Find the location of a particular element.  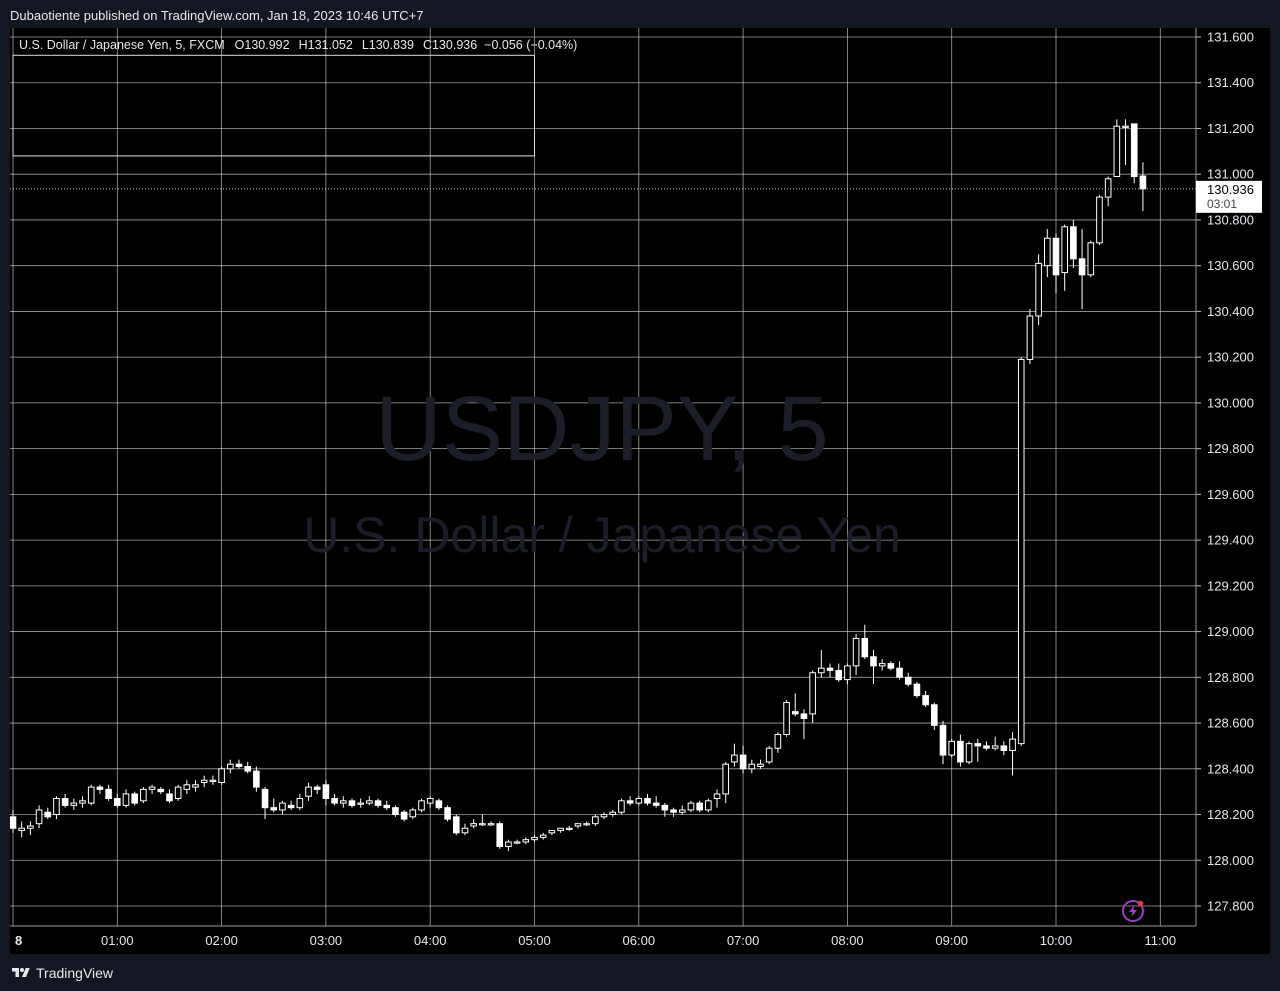

price-label: 129.000 is located at coordinates (1230, 631).